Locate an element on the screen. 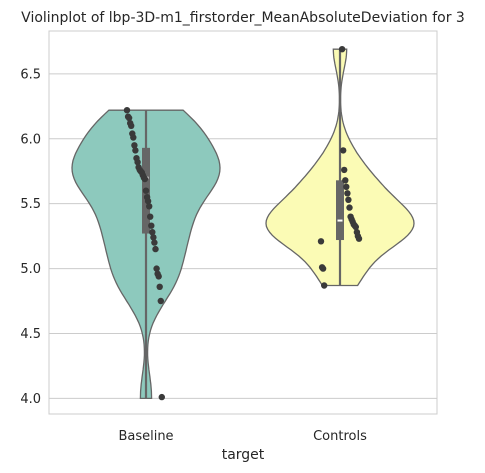 This screenshot has width=485, height=473. median-controls is located at coordinates (340, 220).